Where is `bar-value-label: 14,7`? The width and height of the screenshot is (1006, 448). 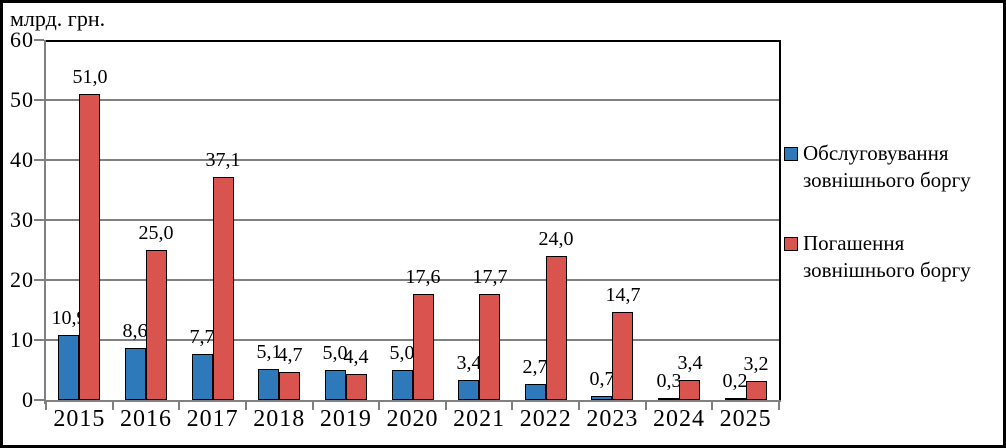
bar-value-label: 14,7 is located at coordinates (623, 295).